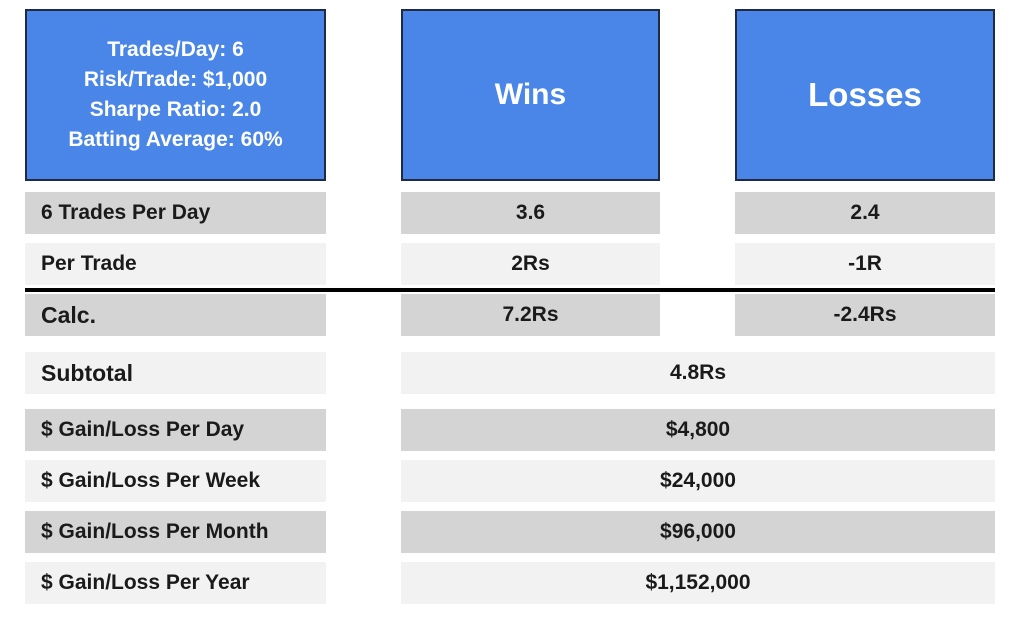 Image resolution: width=1019 pixels, height=626 pixels. Describe the element at coordinates (175, 583) in the screenshot. I see `gain-per-year-label: $ Gain/Loss Per Year` at that location.